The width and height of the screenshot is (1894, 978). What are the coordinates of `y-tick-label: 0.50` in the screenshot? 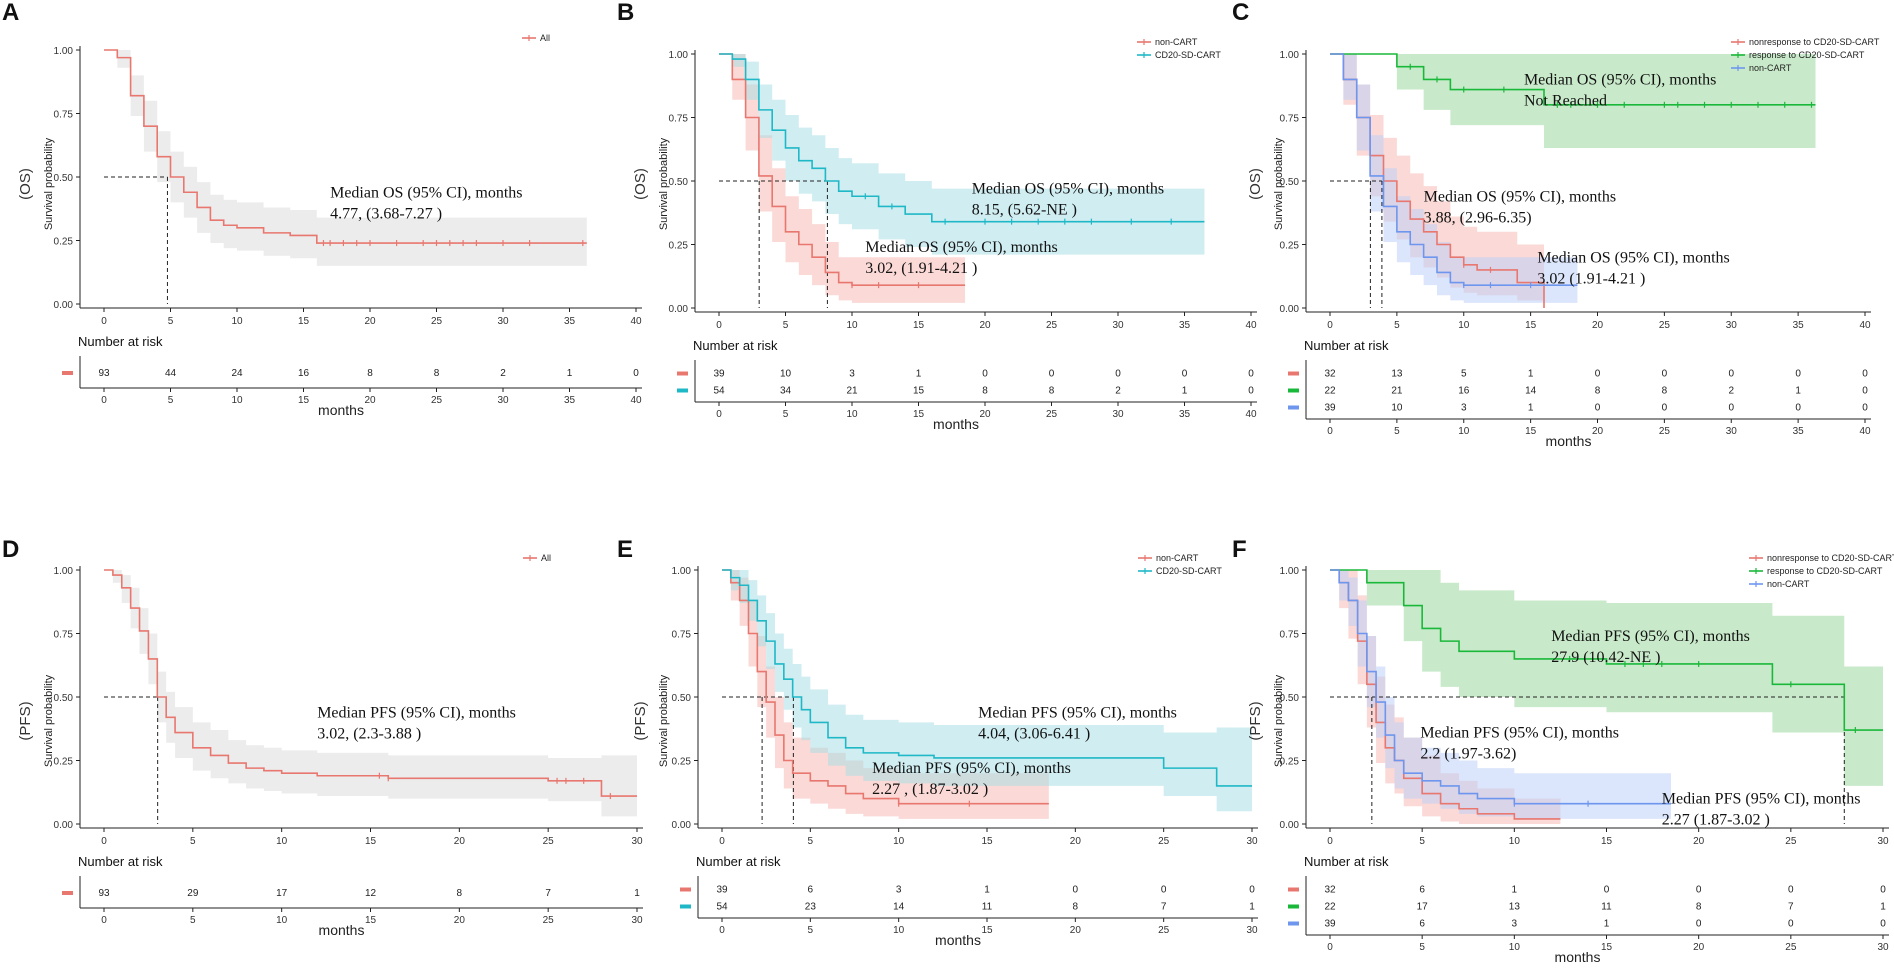 It's located at (682, 698).